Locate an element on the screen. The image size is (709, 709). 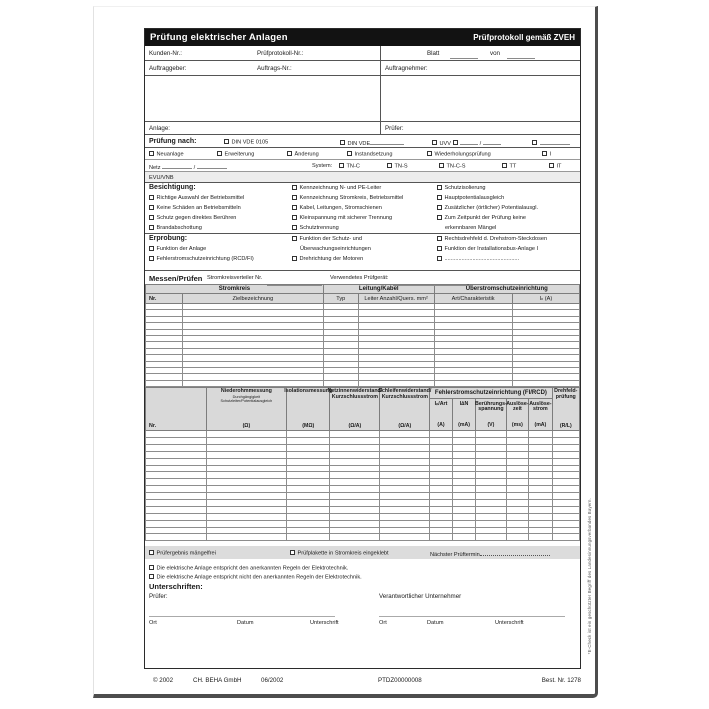
von-blank is located at coordinates (521, 56).